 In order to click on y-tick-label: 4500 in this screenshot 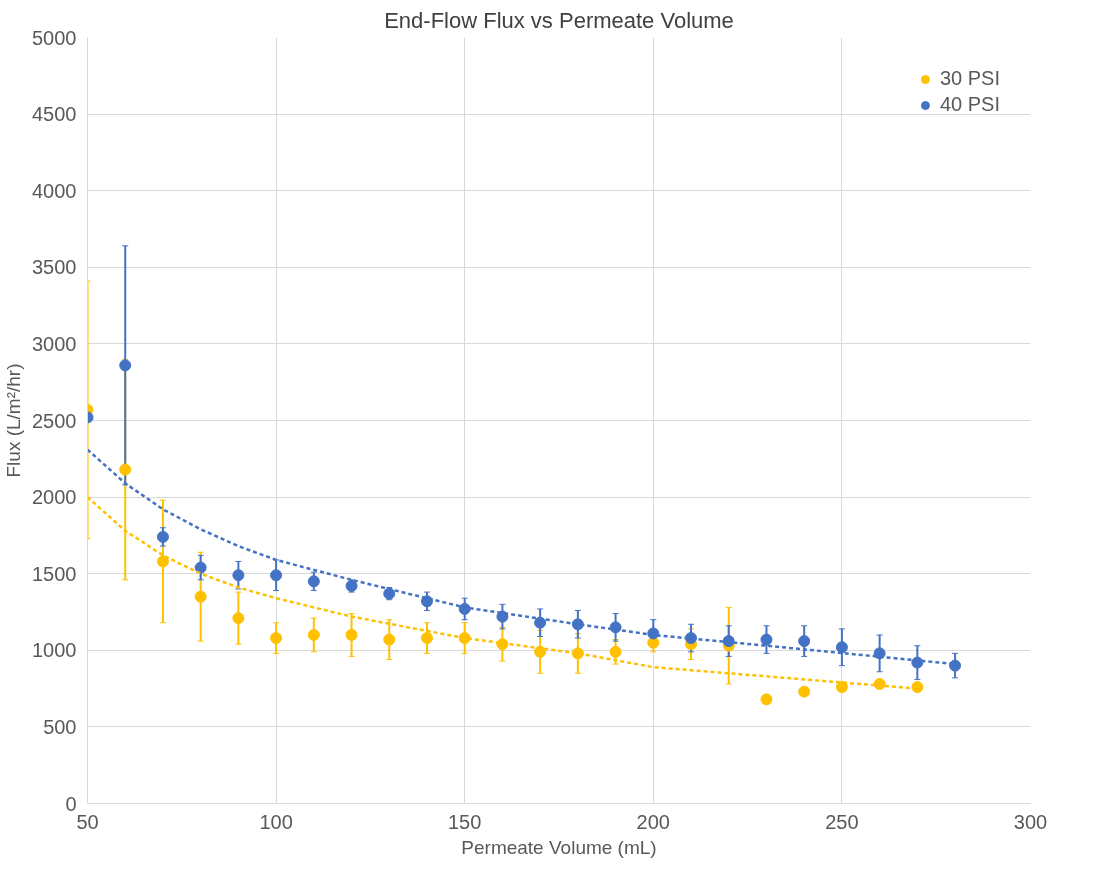, I will do `click(54, 114)`.